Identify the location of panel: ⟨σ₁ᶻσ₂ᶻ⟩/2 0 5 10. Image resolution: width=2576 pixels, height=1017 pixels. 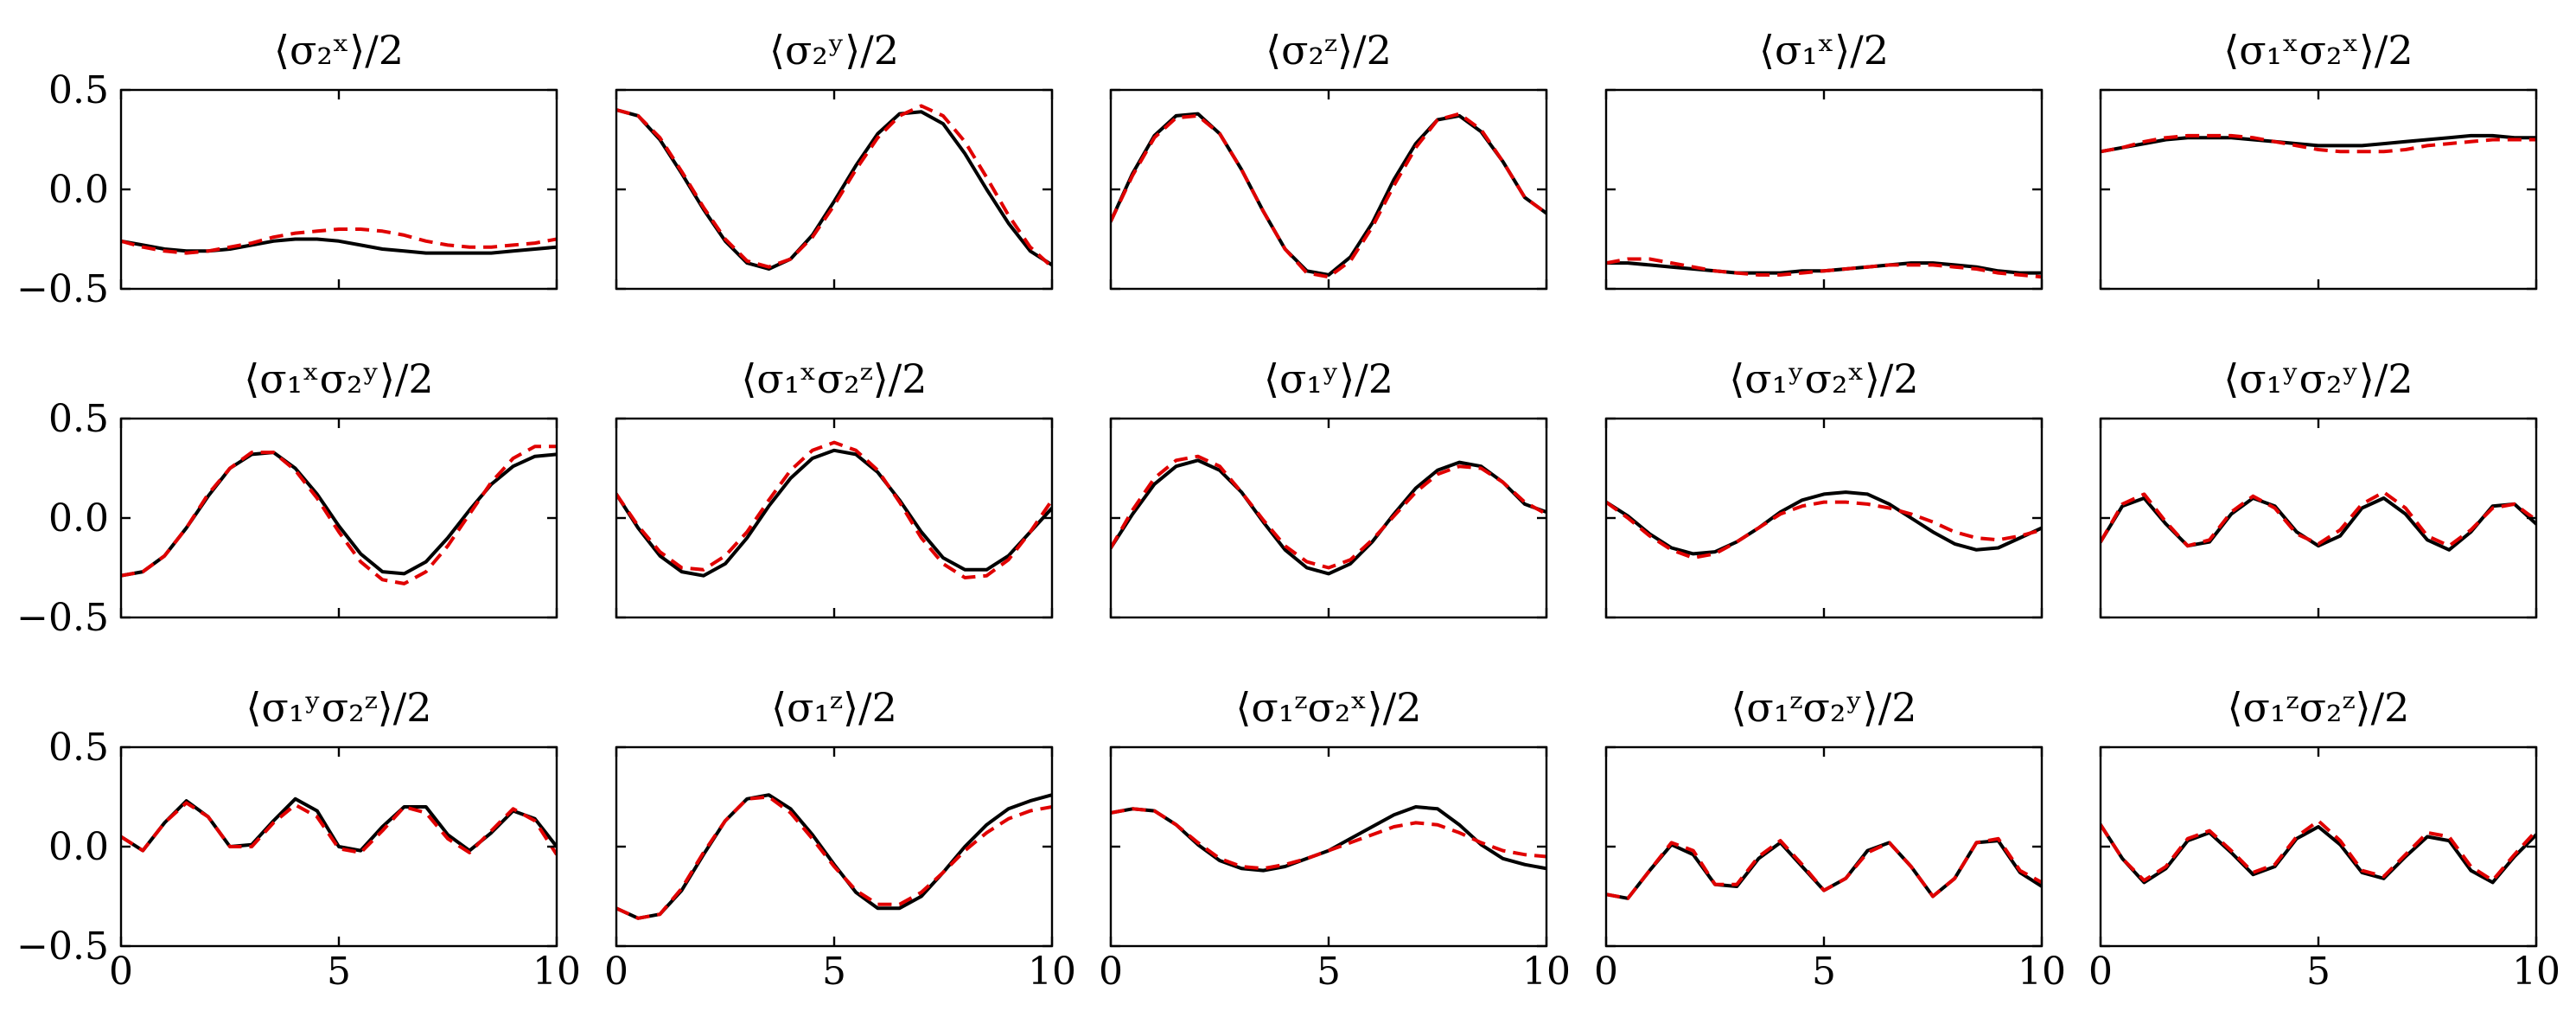
(2324, 839).